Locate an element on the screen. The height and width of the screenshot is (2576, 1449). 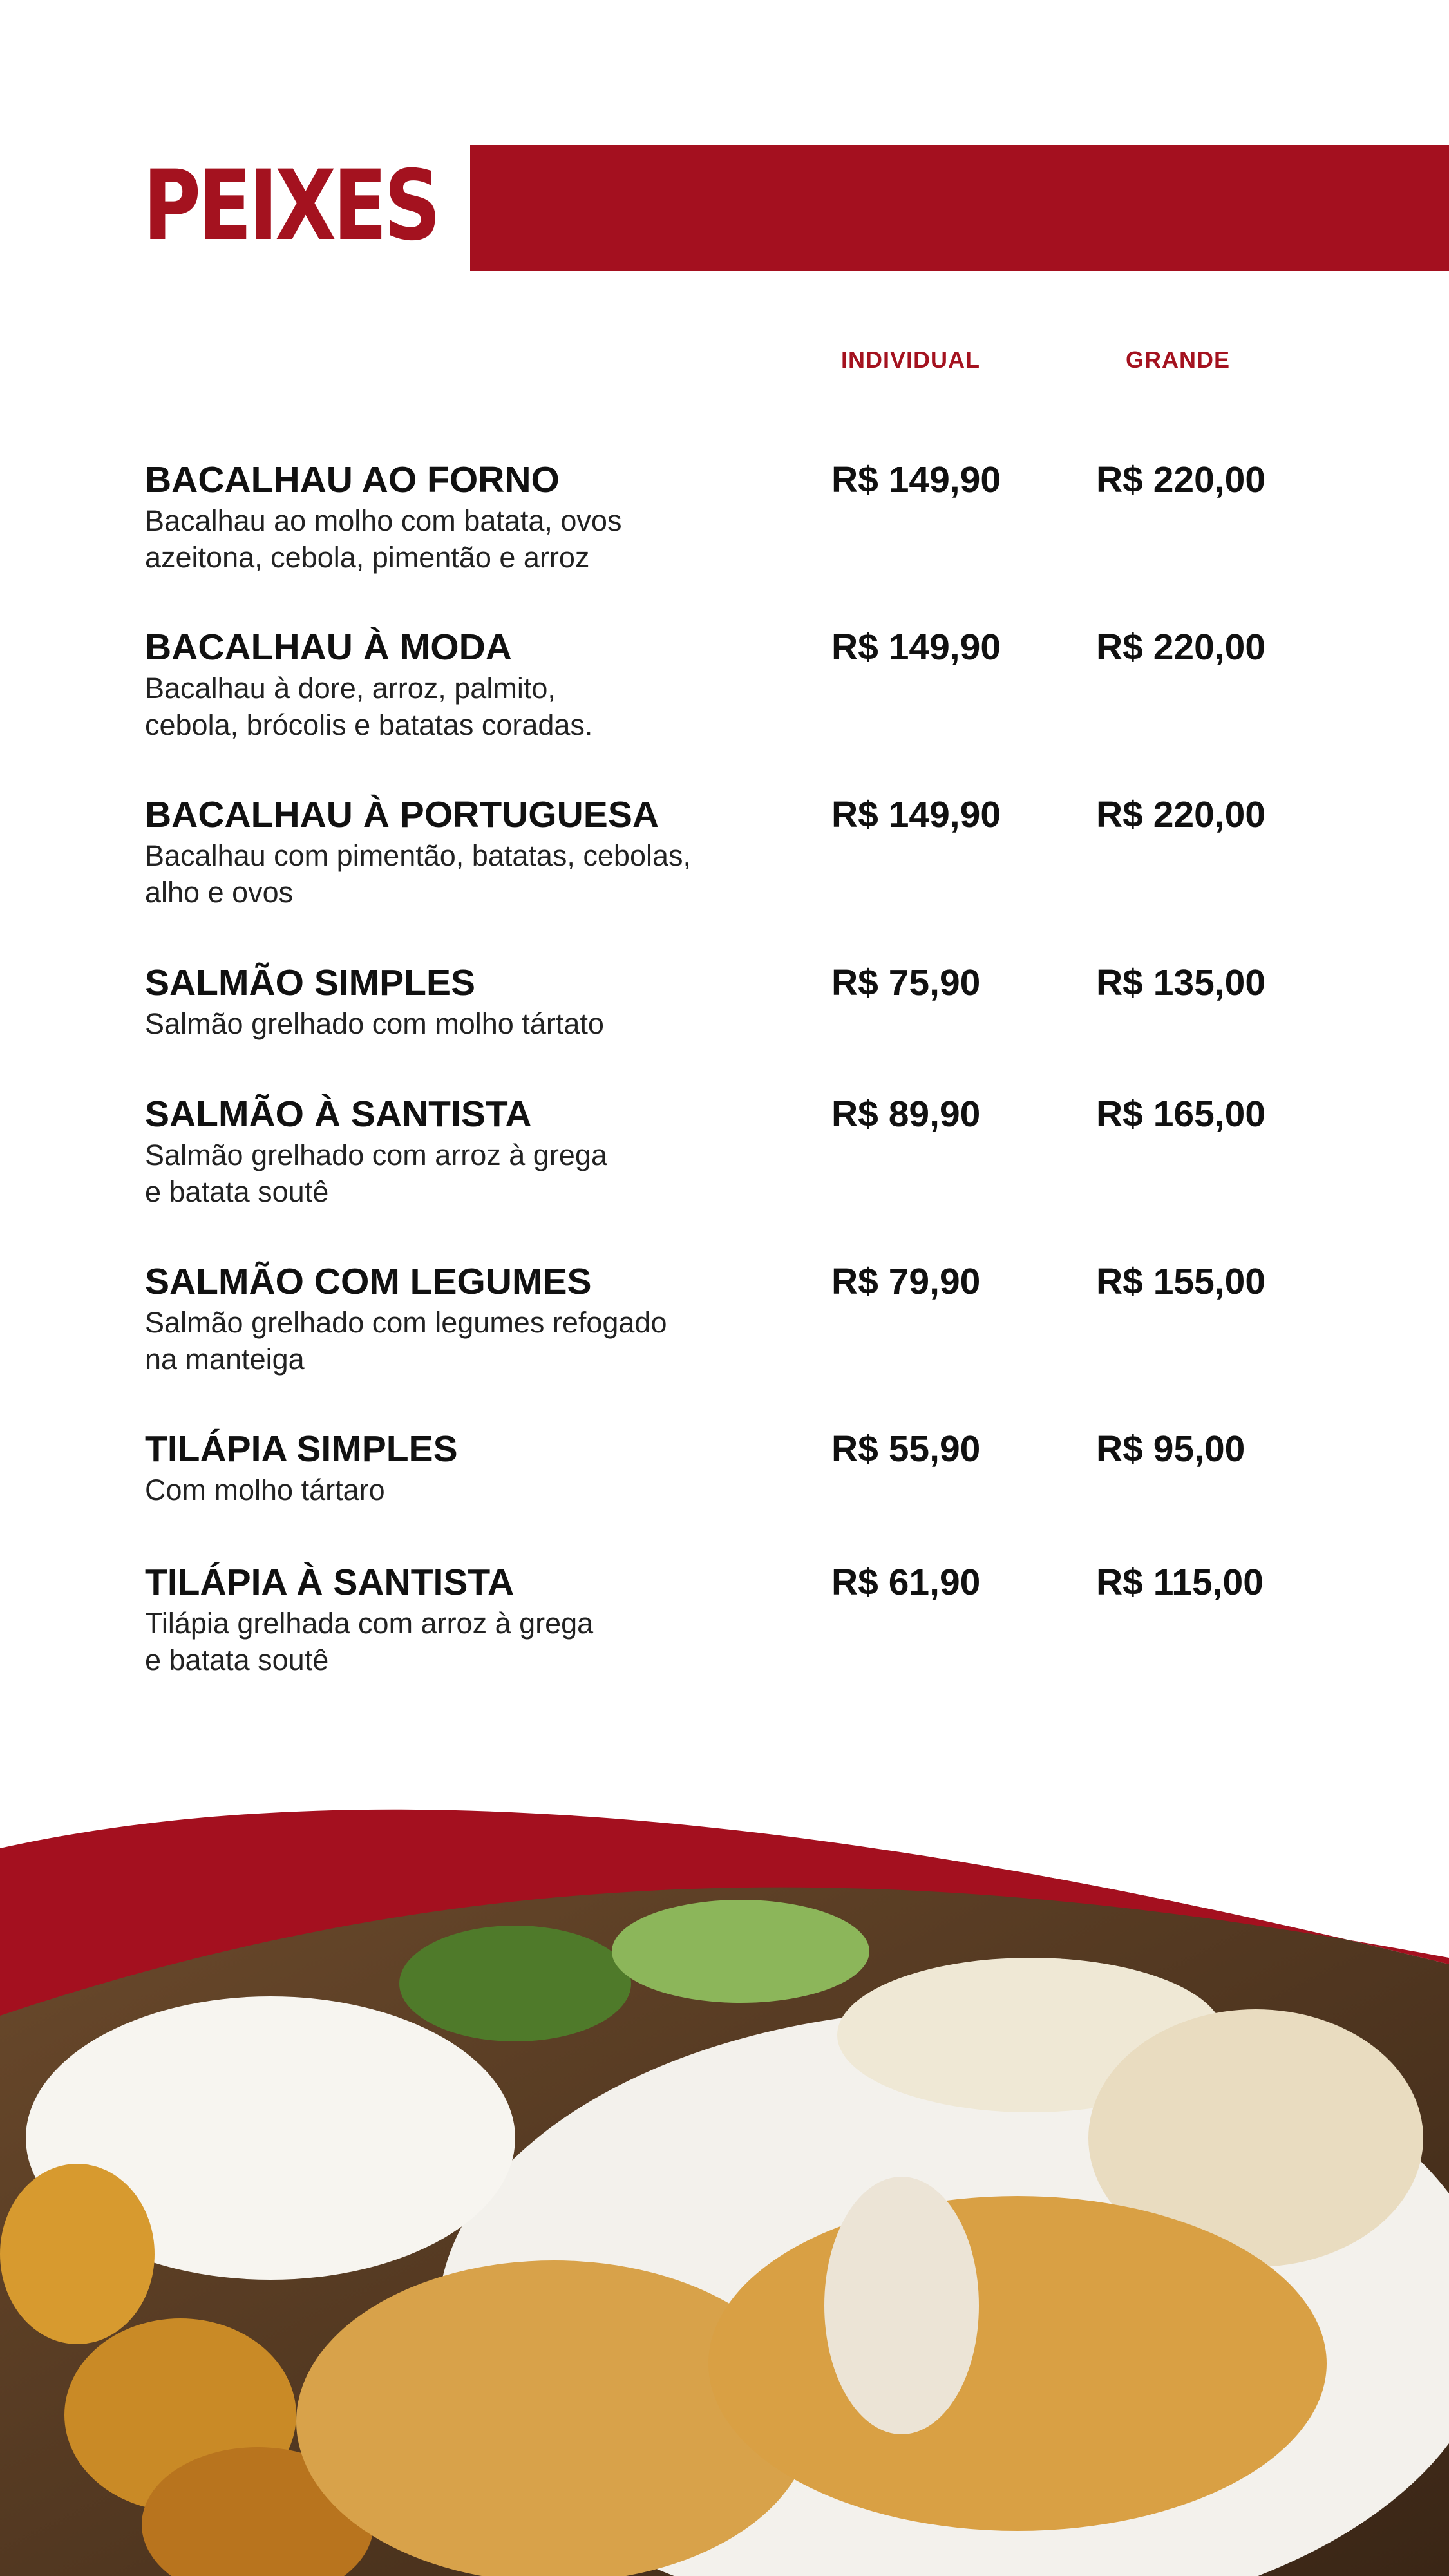
item-name: SALMÃO COM LEGUMES is located at coordinates (368, 1282).